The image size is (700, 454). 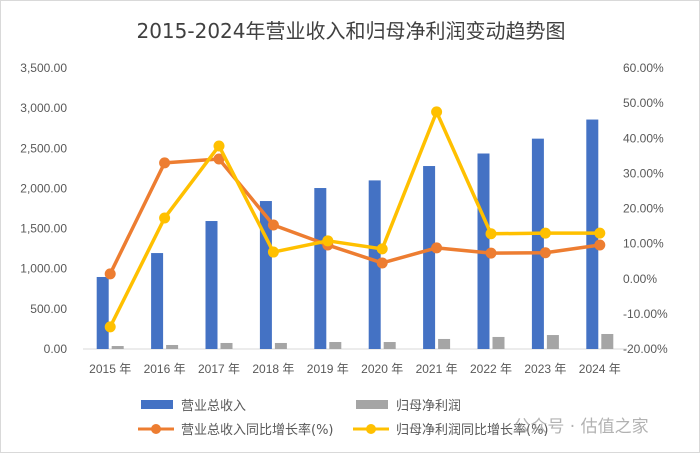 I want to click on watermark: 公众号 · 估值之家, so click(x=580, y=427).